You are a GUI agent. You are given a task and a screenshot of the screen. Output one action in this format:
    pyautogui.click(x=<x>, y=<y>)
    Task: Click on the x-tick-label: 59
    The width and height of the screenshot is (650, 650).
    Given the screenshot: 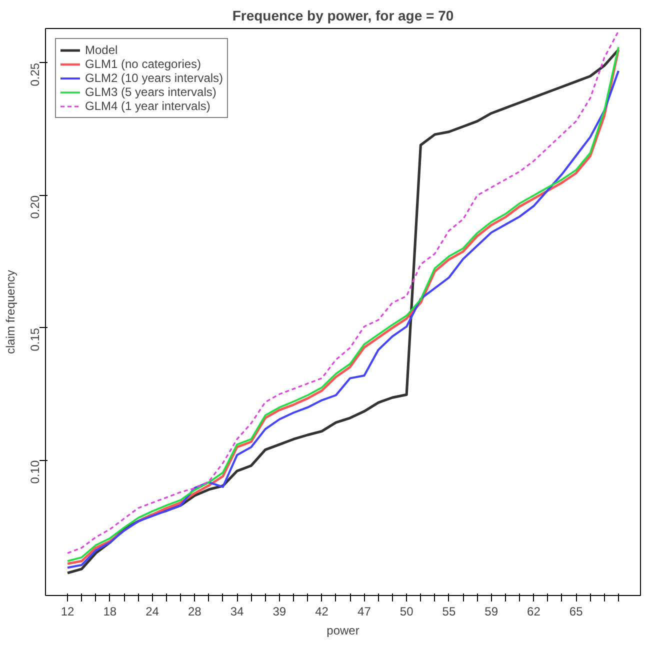 What is the action you would take?
    pyautogui.click(x=491, y=611)
    